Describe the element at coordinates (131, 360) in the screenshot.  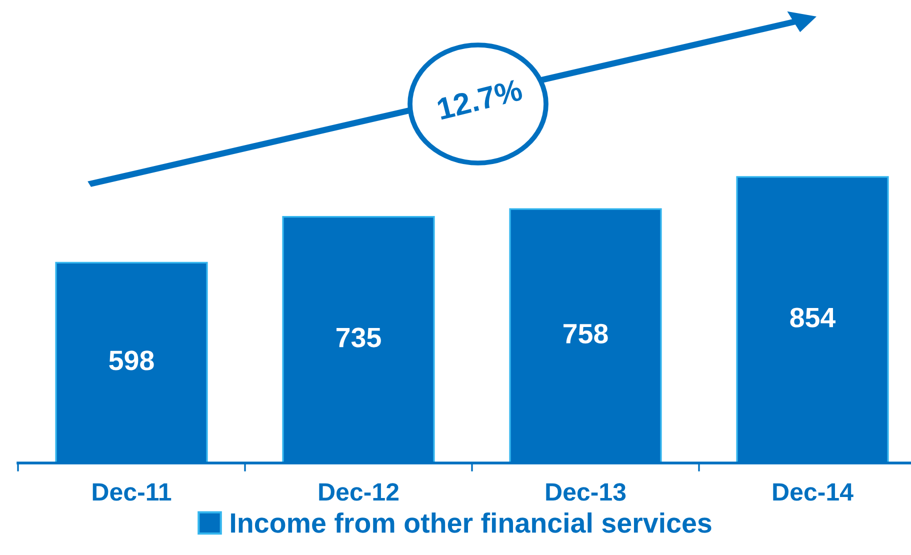
I see `data-label: 598` at that location.